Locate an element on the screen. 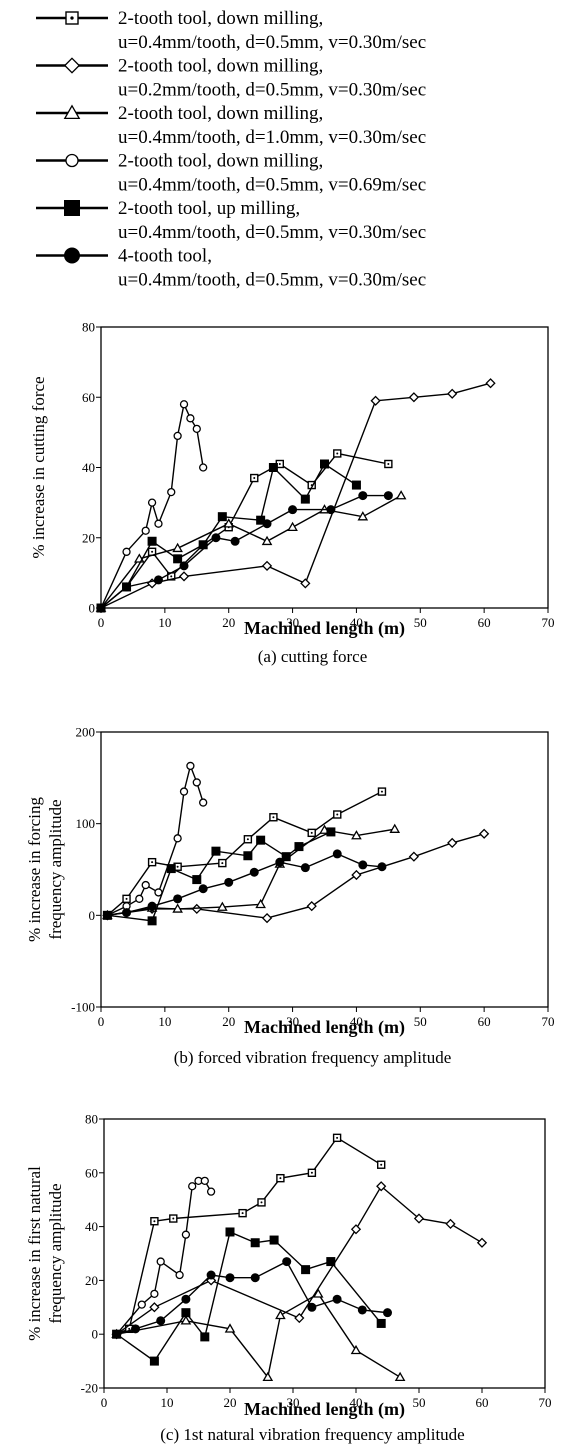  y-tick-label: -100 is located at coordinates (83, 1007).